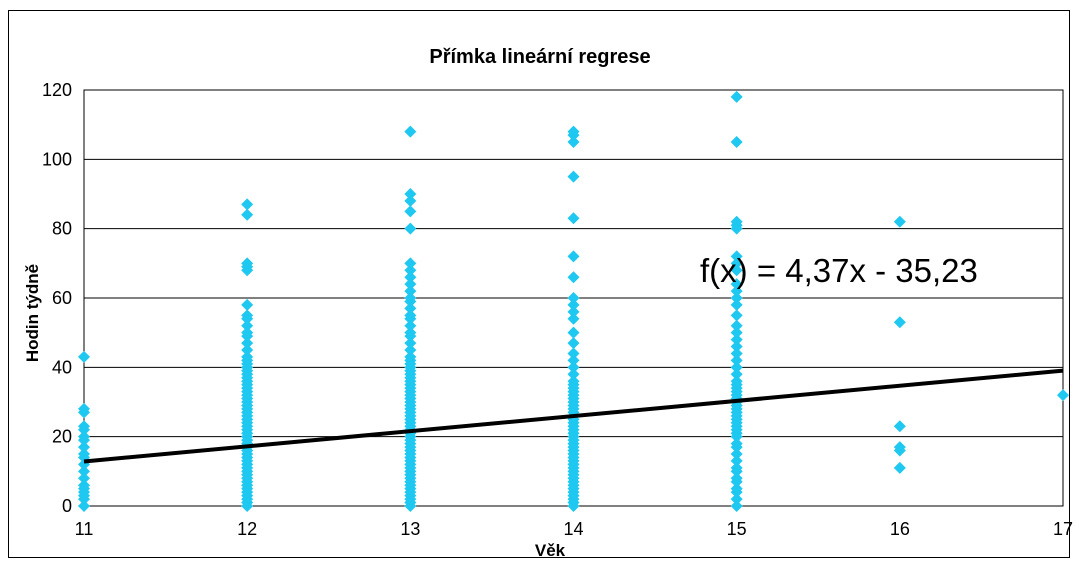 The width and height of the screenshot is (1079, 565). What do you see at coordinates (737, 529) in the screenshot?
I see `x-tick-label: 15` at bounding box center [737, 529].